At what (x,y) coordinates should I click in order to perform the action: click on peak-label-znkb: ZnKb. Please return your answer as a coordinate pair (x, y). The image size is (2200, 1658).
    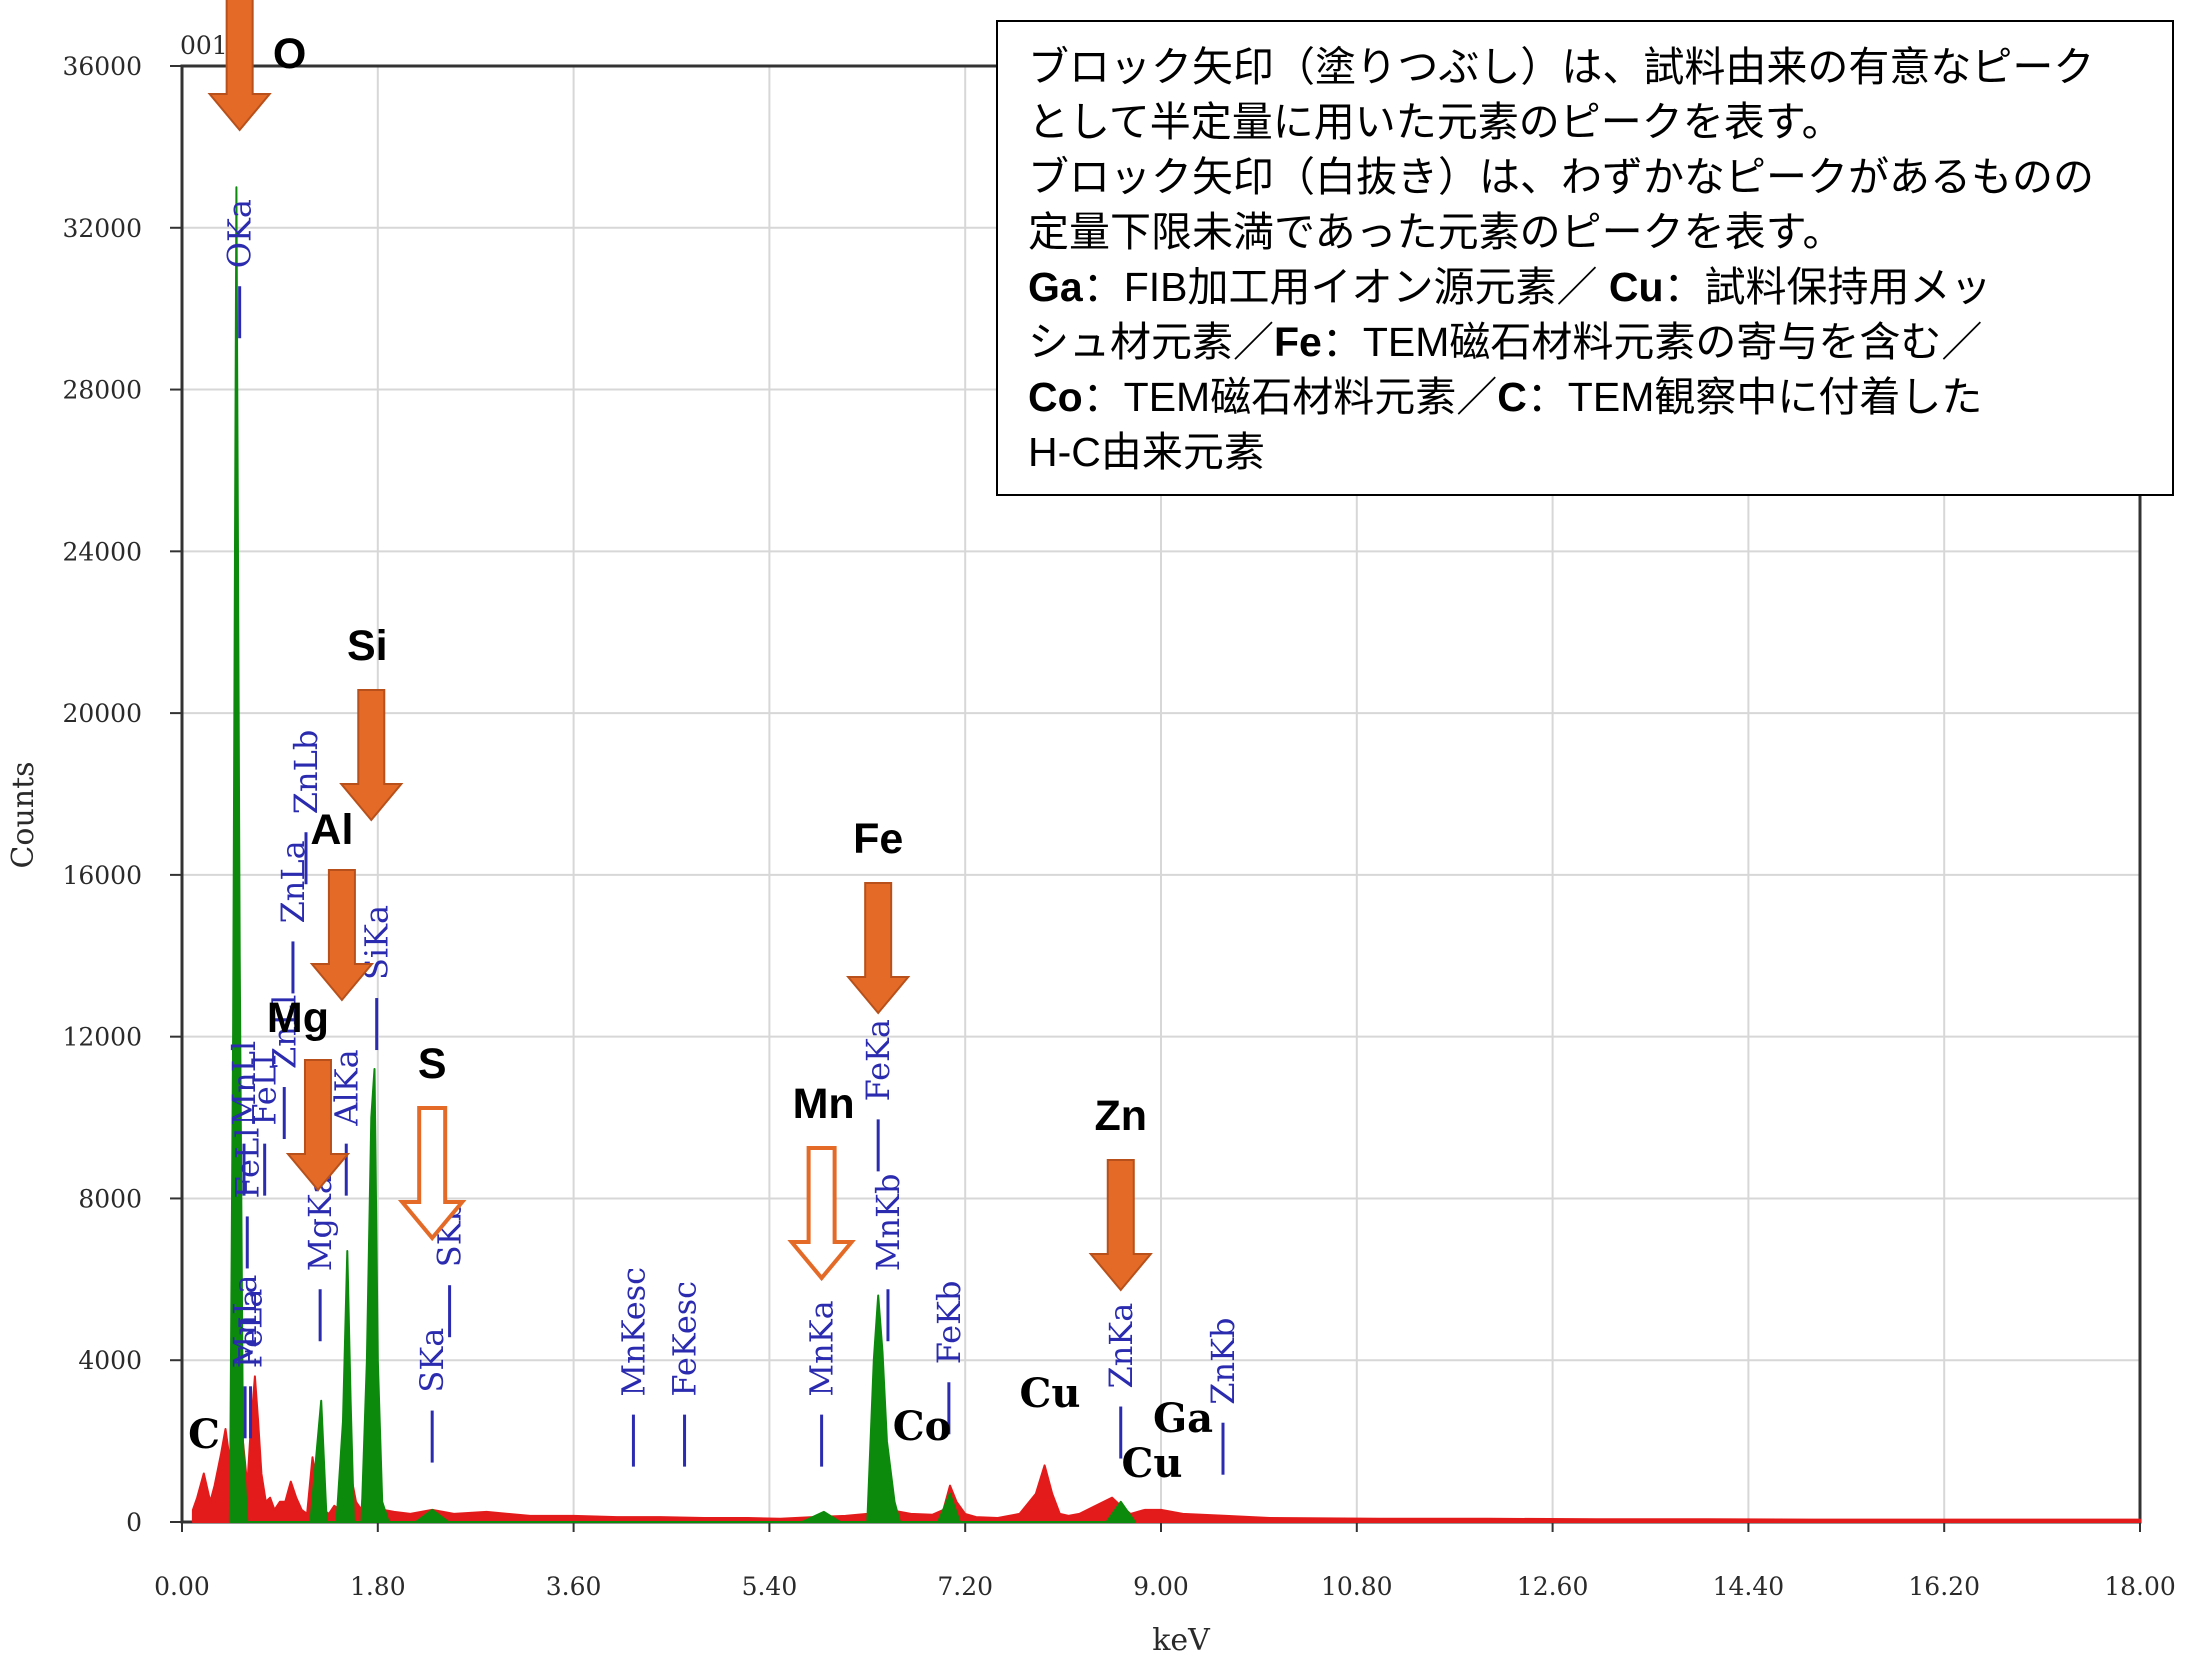
    Looking at the image, I should click on (1223, 1360).